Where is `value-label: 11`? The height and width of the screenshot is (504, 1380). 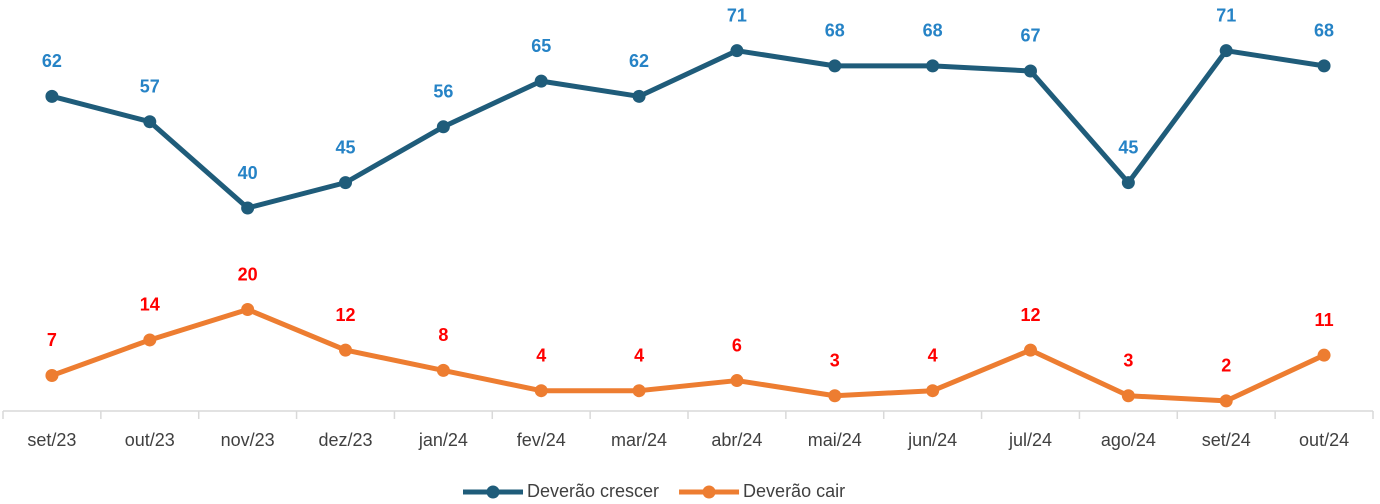
value-label: 11 is located at coordinates (1324, 320).